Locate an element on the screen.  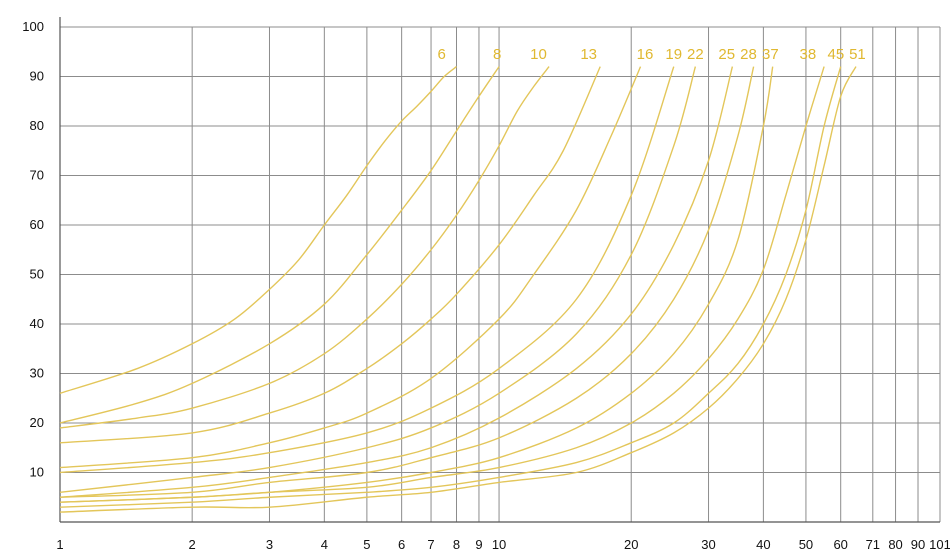
series-label-25: 25 is located at coordinates (726, 54).